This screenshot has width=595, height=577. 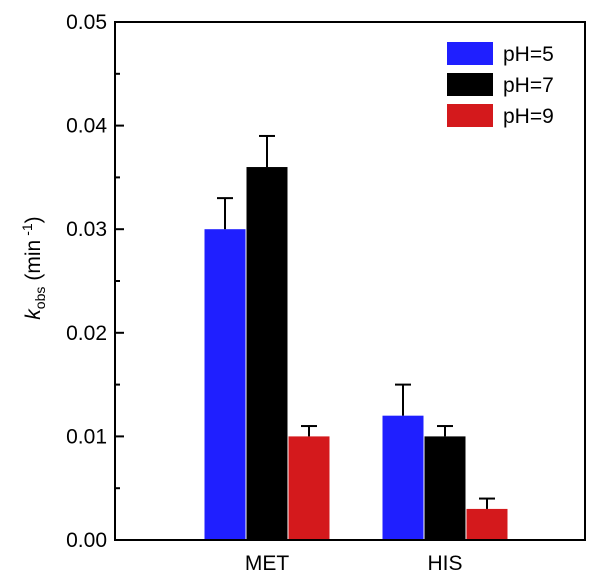 What do you see at coordinates (86, 229) in the screenshot?
I see `y-tick-label: 0.03` at bounding box center [86, 229].